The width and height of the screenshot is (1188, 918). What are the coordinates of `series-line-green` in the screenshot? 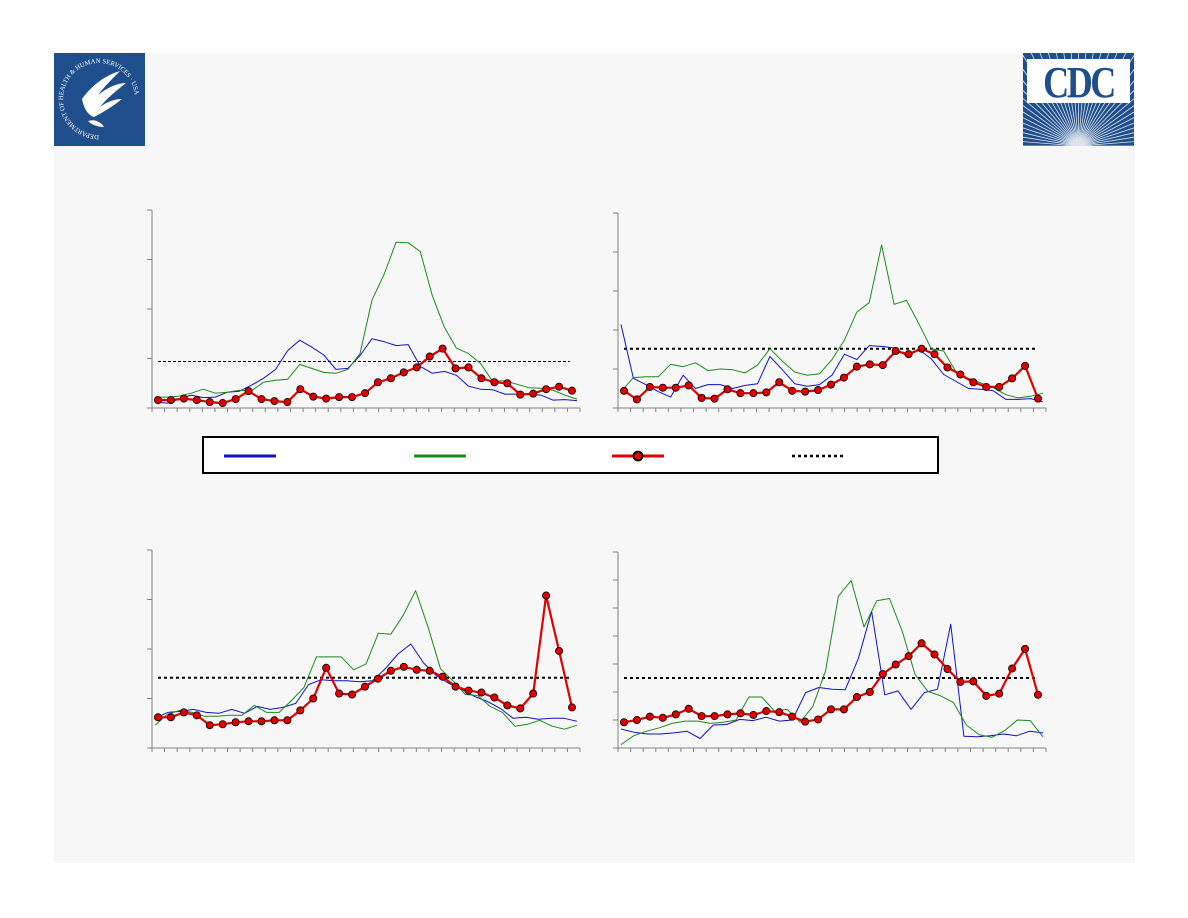 It's located at (366, 320).